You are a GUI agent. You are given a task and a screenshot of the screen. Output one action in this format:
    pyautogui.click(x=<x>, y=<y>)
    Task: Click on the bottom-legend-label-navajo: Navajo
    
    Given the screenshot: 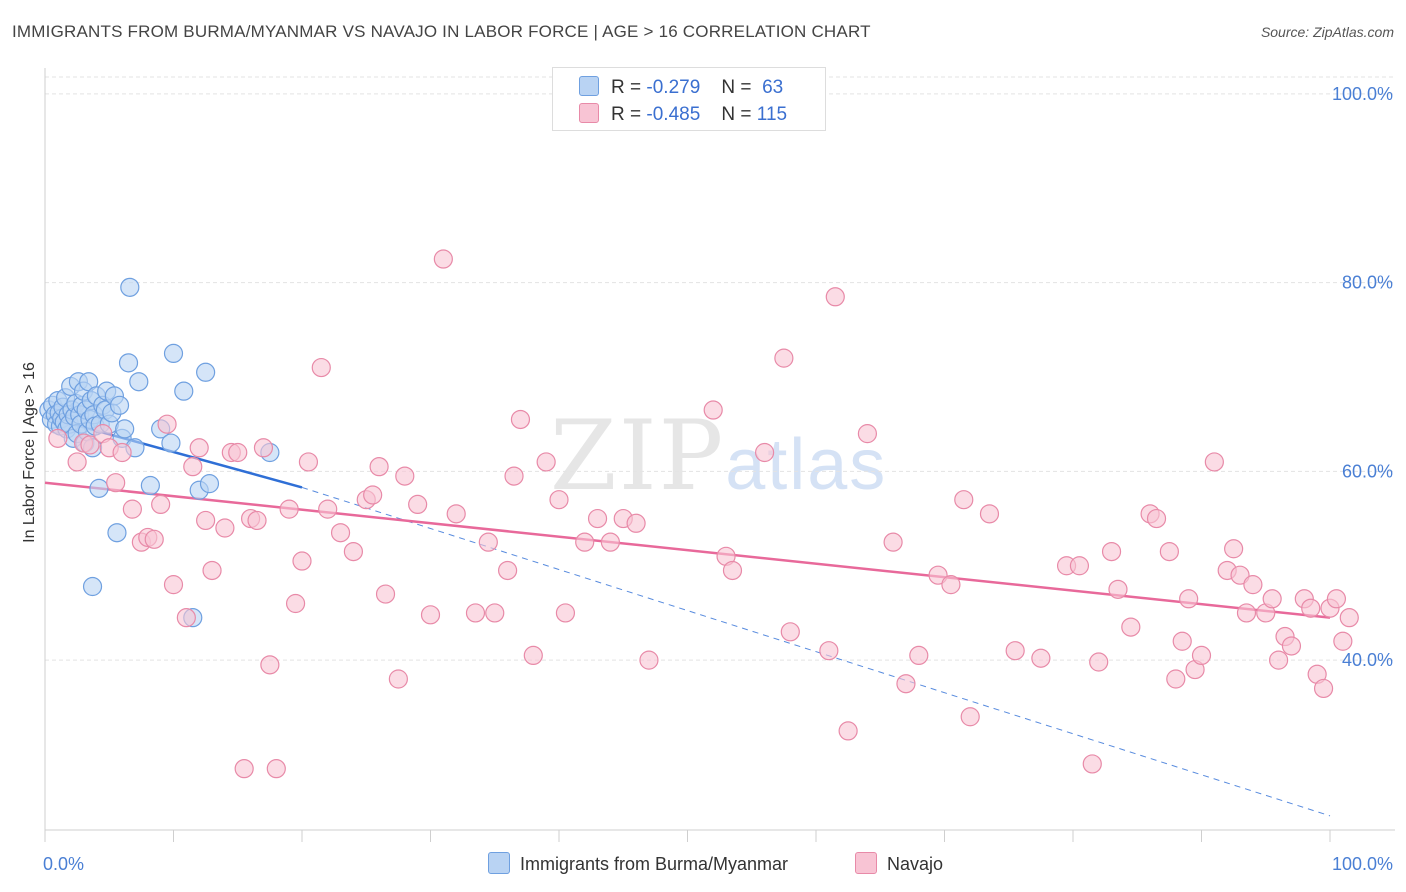 What is the action you would take?
    pyautogui.click(x=915, y=864)
    